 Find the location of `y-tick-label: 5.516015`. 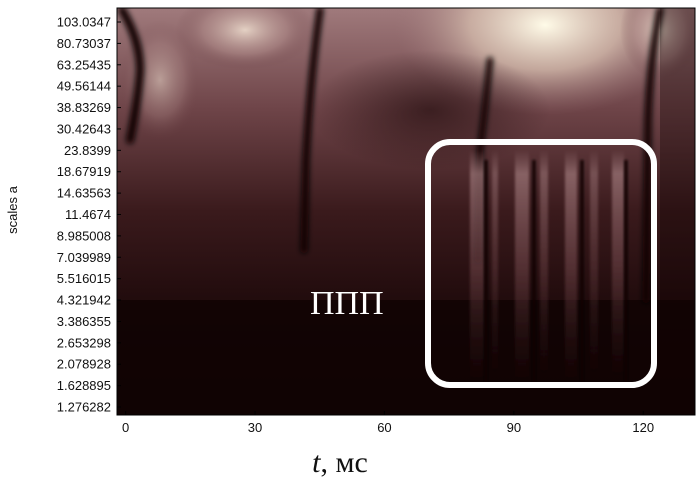

y-tick-label: 5.516015 is located at coordinates (84, 278).